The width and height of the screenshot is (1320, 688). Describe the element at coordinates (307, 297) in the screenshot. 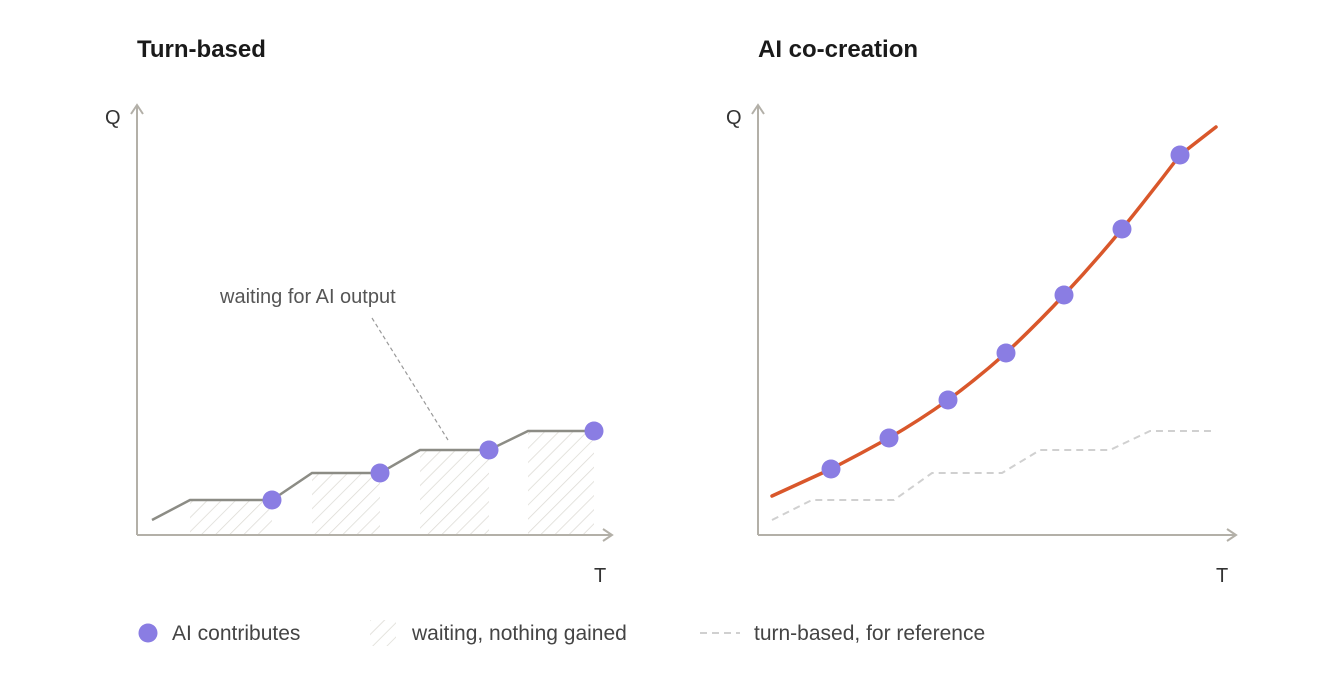

I see `annotation: waiting for AI output` at that location.